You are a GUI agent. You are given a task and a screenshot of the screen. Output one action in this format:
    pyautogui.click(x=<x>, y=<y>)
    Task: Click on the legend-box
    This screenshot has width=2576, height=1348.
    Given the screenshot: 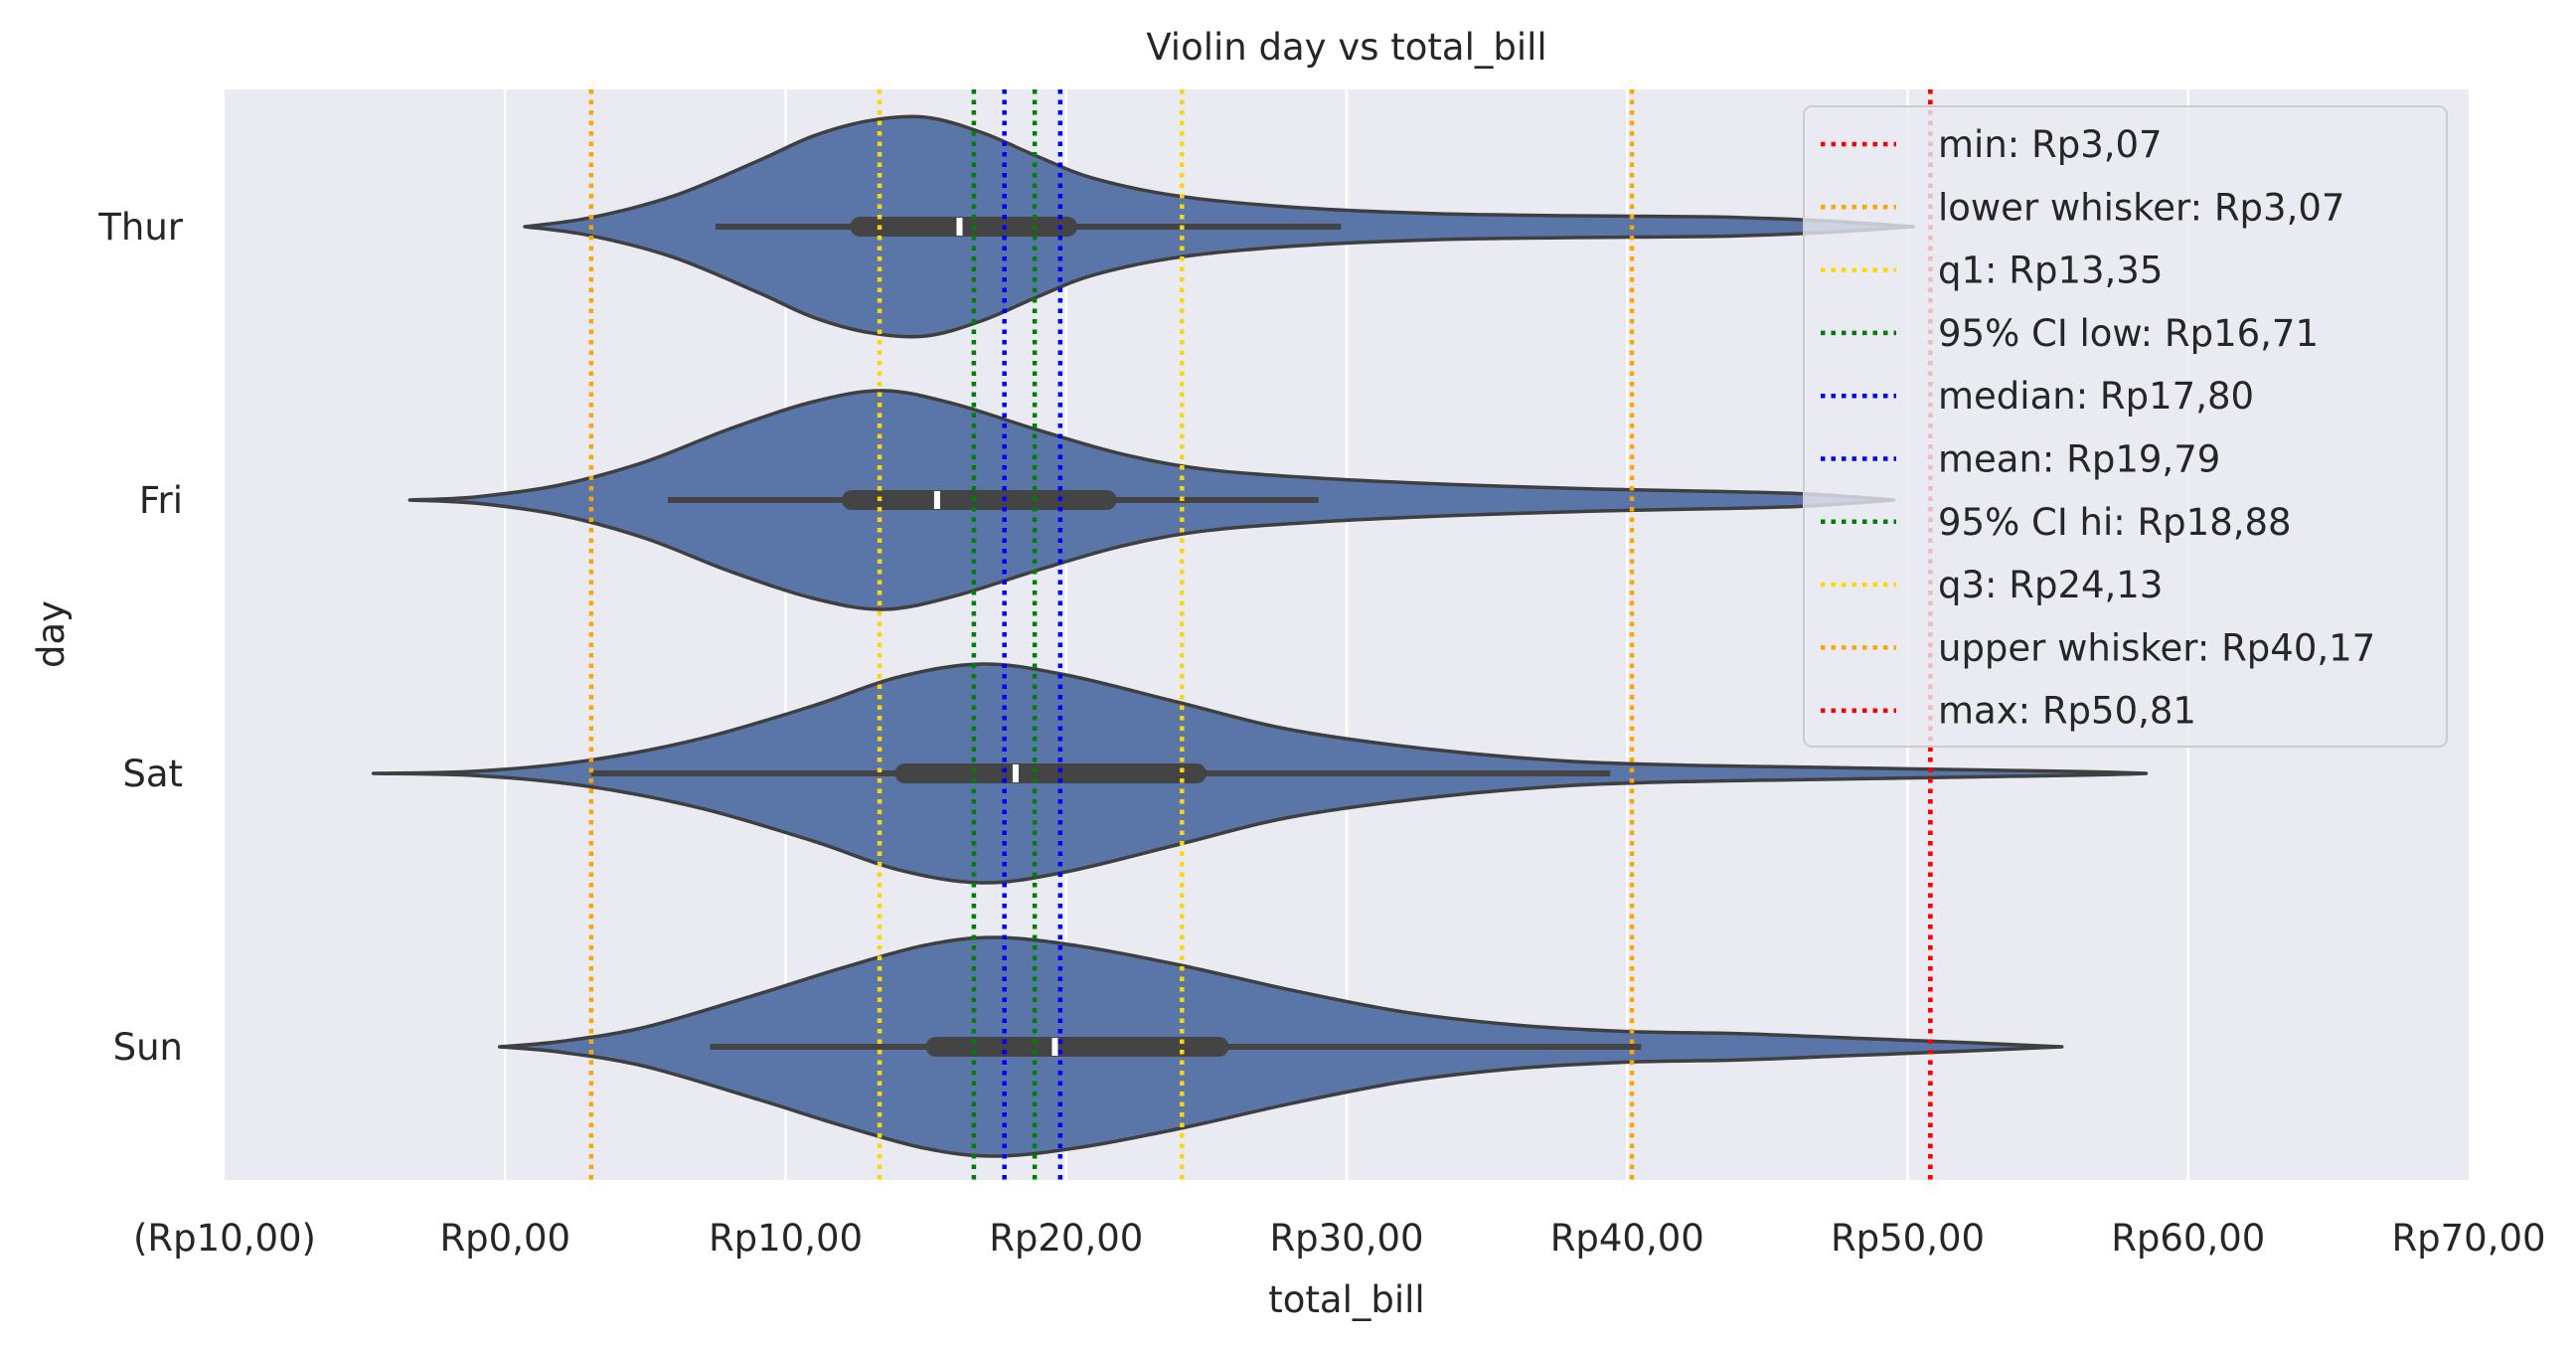 What is the action you would take?
    pyautogui.click(x=2125, y=426)
    